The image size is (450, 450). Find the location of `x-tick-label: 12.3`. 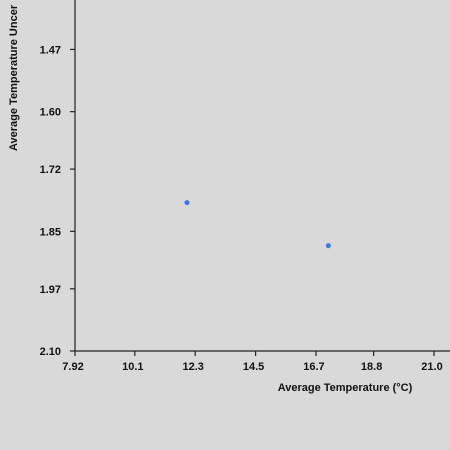

x-tick-label: 12.3 is located at coordinates (193, 367).